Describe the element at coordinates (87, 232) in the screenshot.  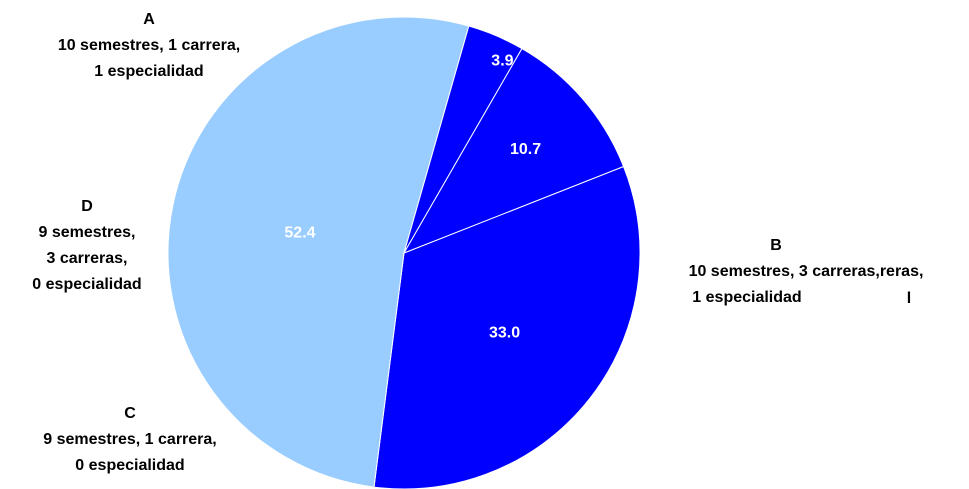
I see `category-description-line: 9 semestres,` at that location.